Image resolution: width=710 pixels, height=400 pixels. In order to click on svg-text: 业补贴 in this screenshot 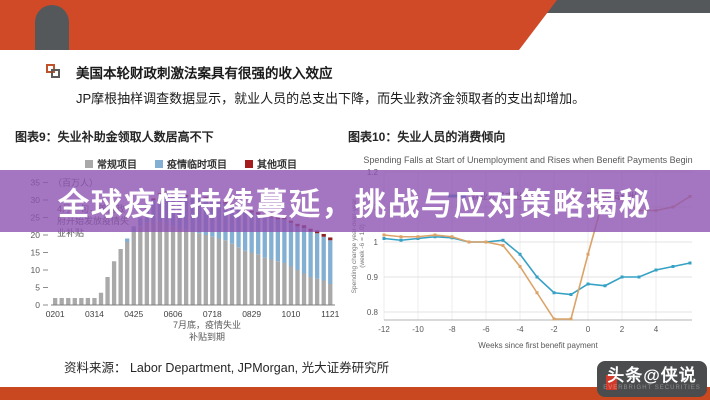, I will do `click(70, 232)`.